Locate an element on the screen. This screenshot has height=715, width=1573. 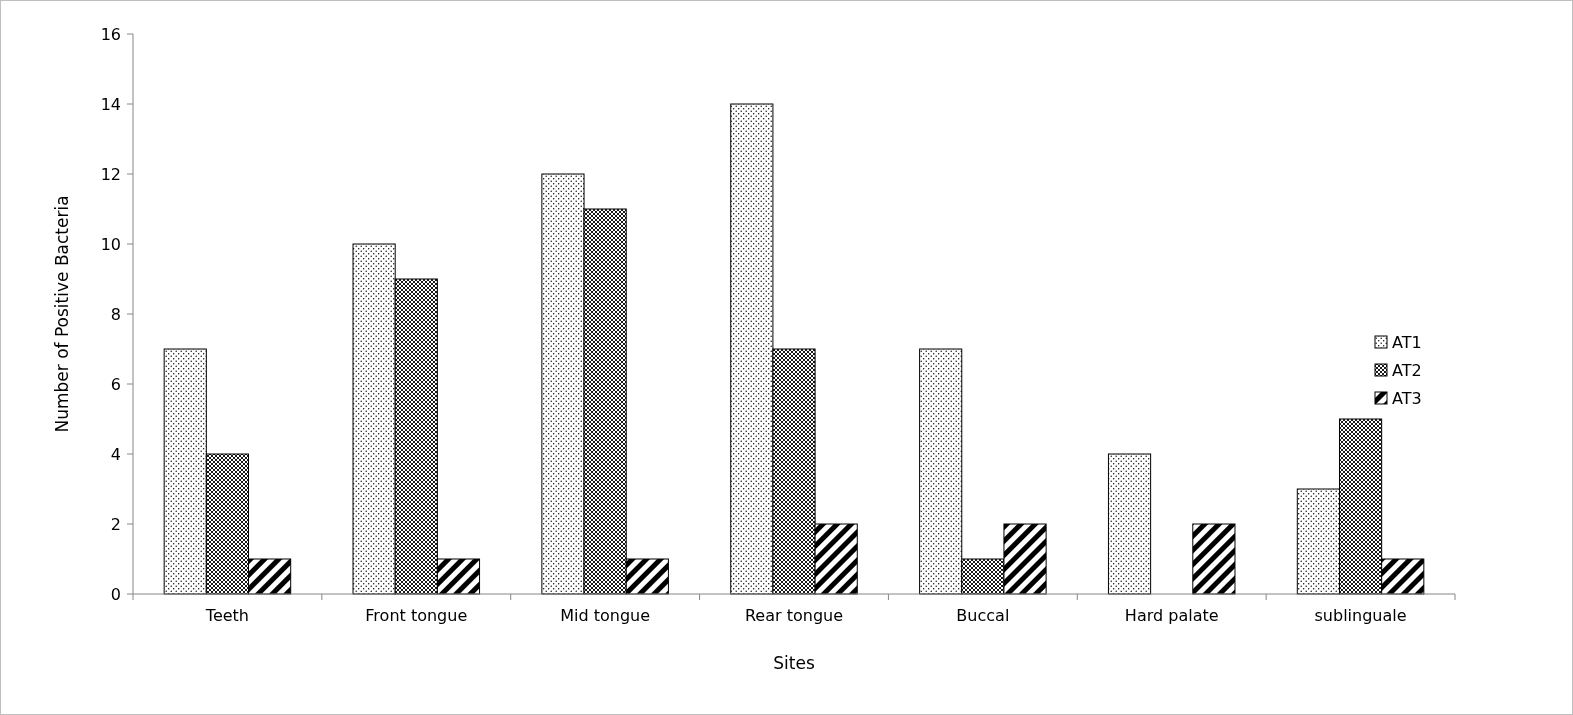
legend-label: AT2 is located at coordinates (1407, 370).